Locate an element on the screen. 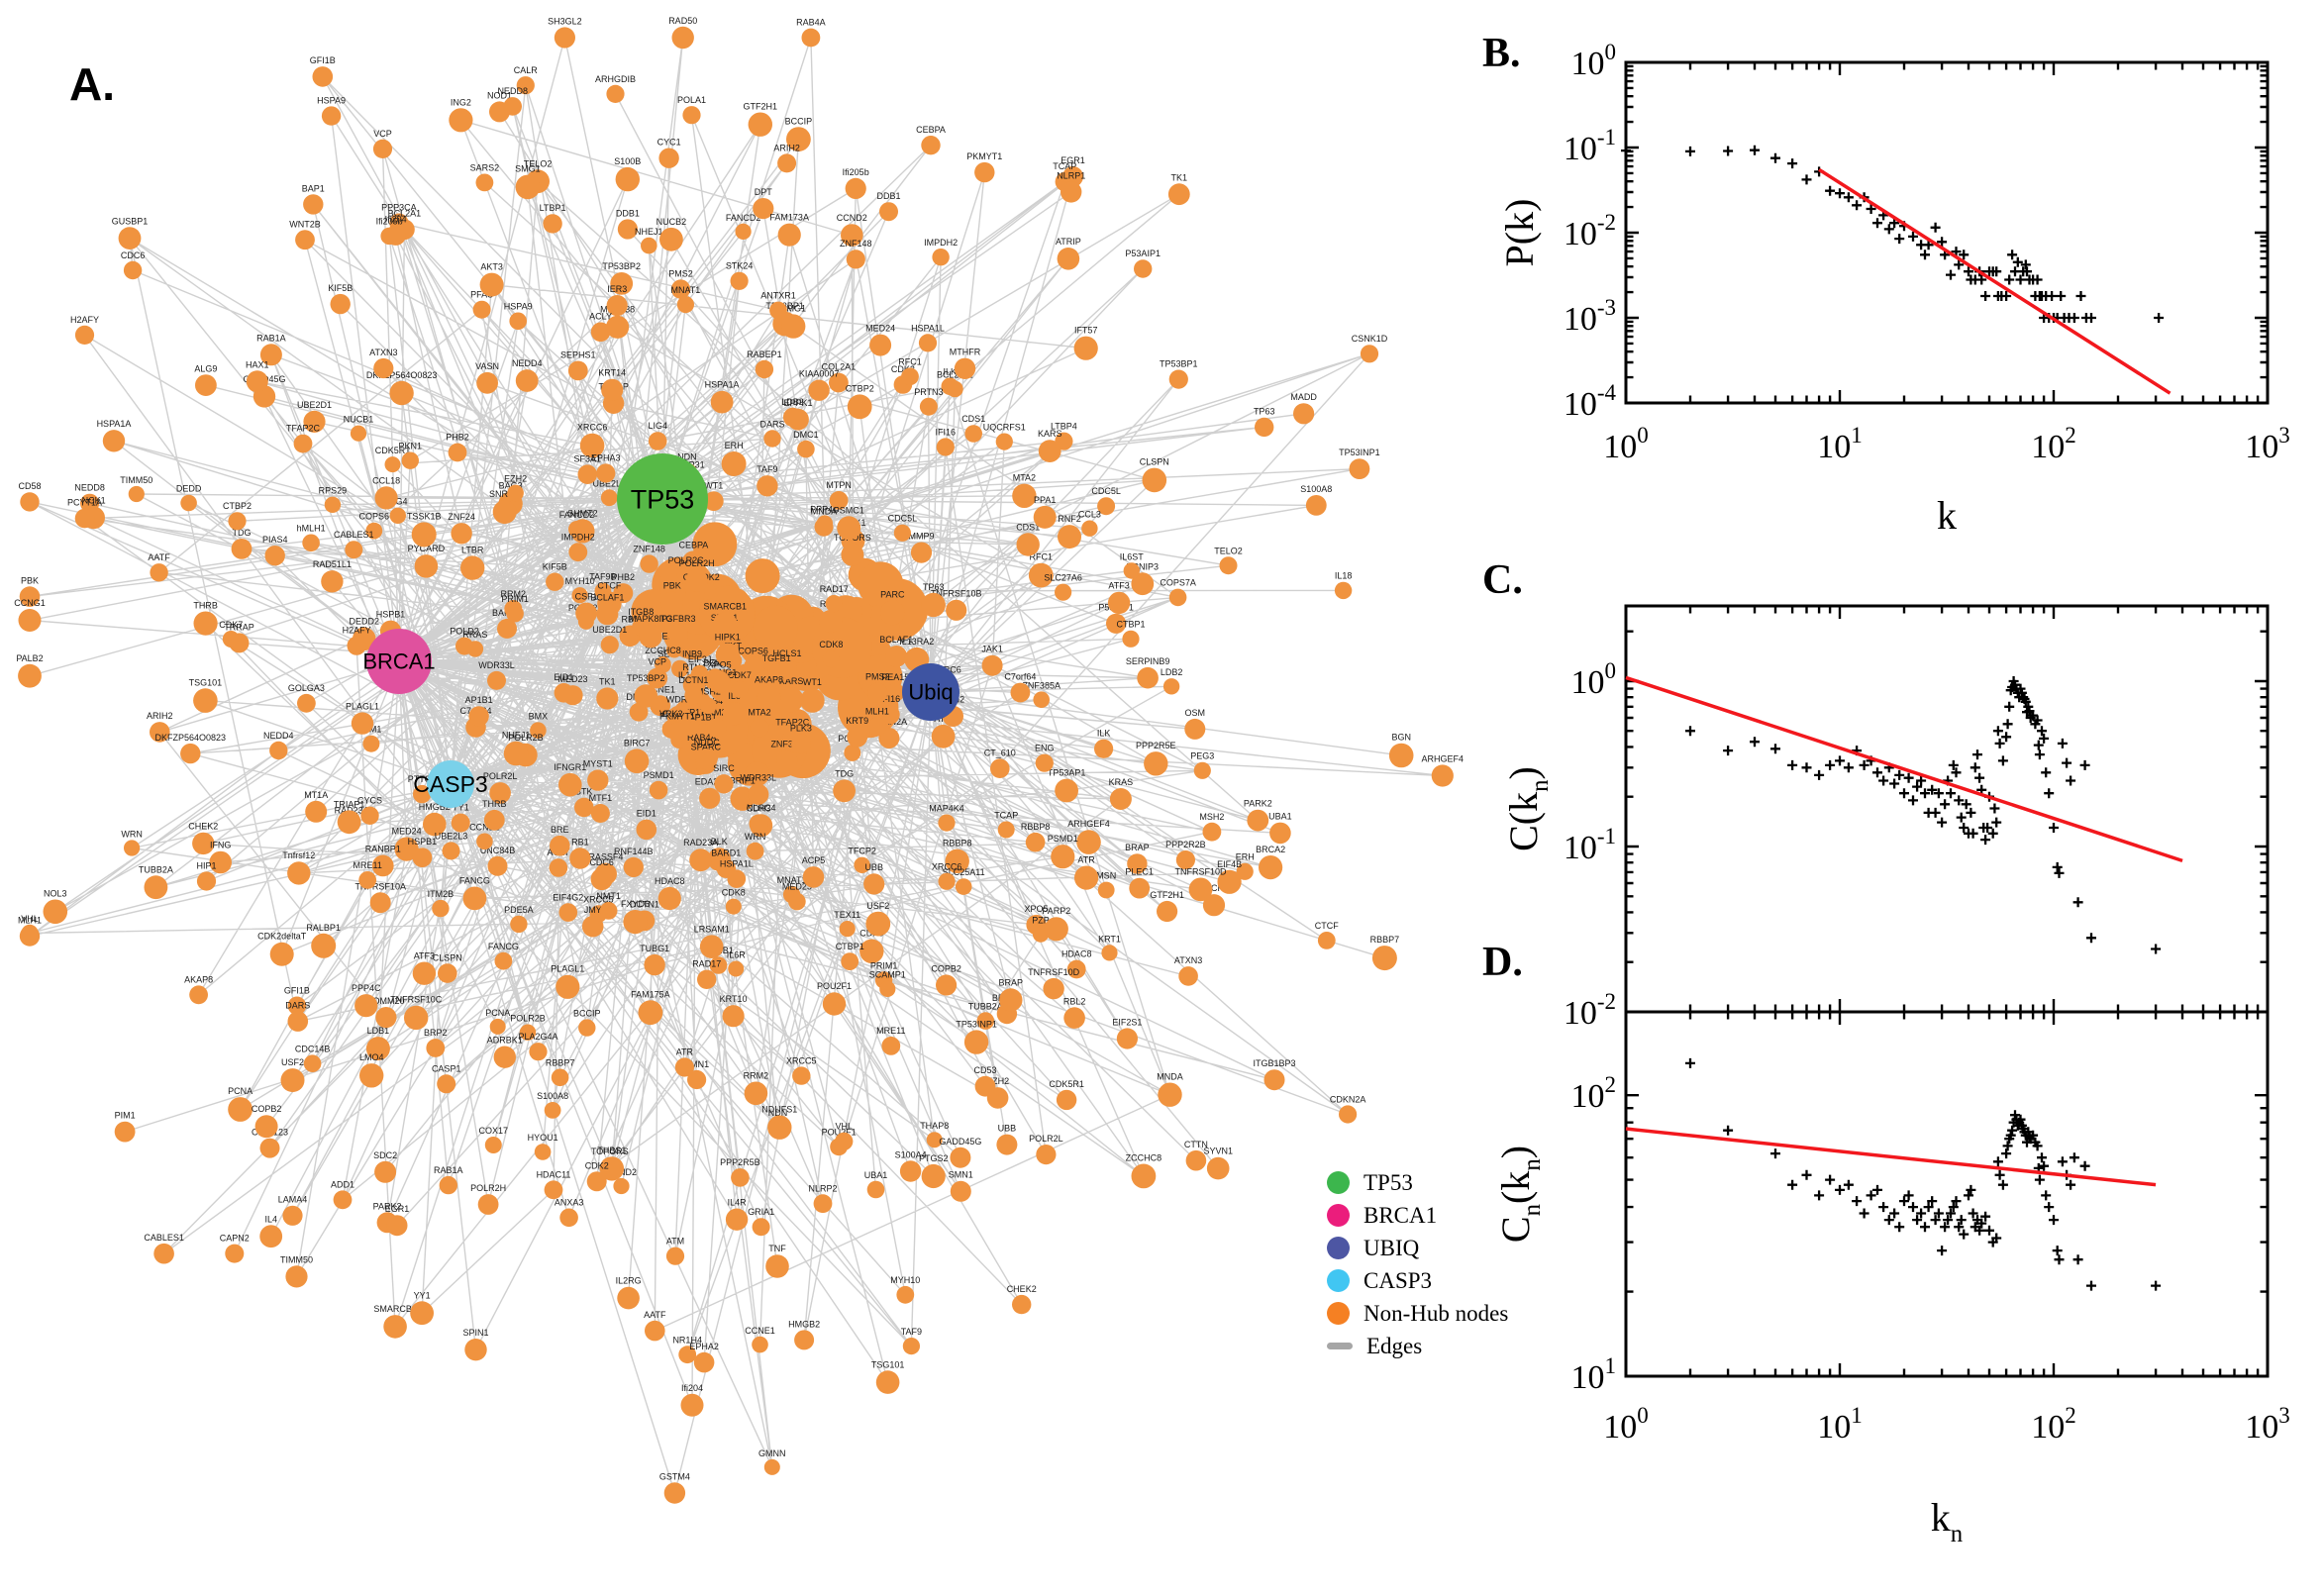 This screenshot has height=1596, width=2323. network-node-label: MSH2 is located at coordinates (1211, 817).